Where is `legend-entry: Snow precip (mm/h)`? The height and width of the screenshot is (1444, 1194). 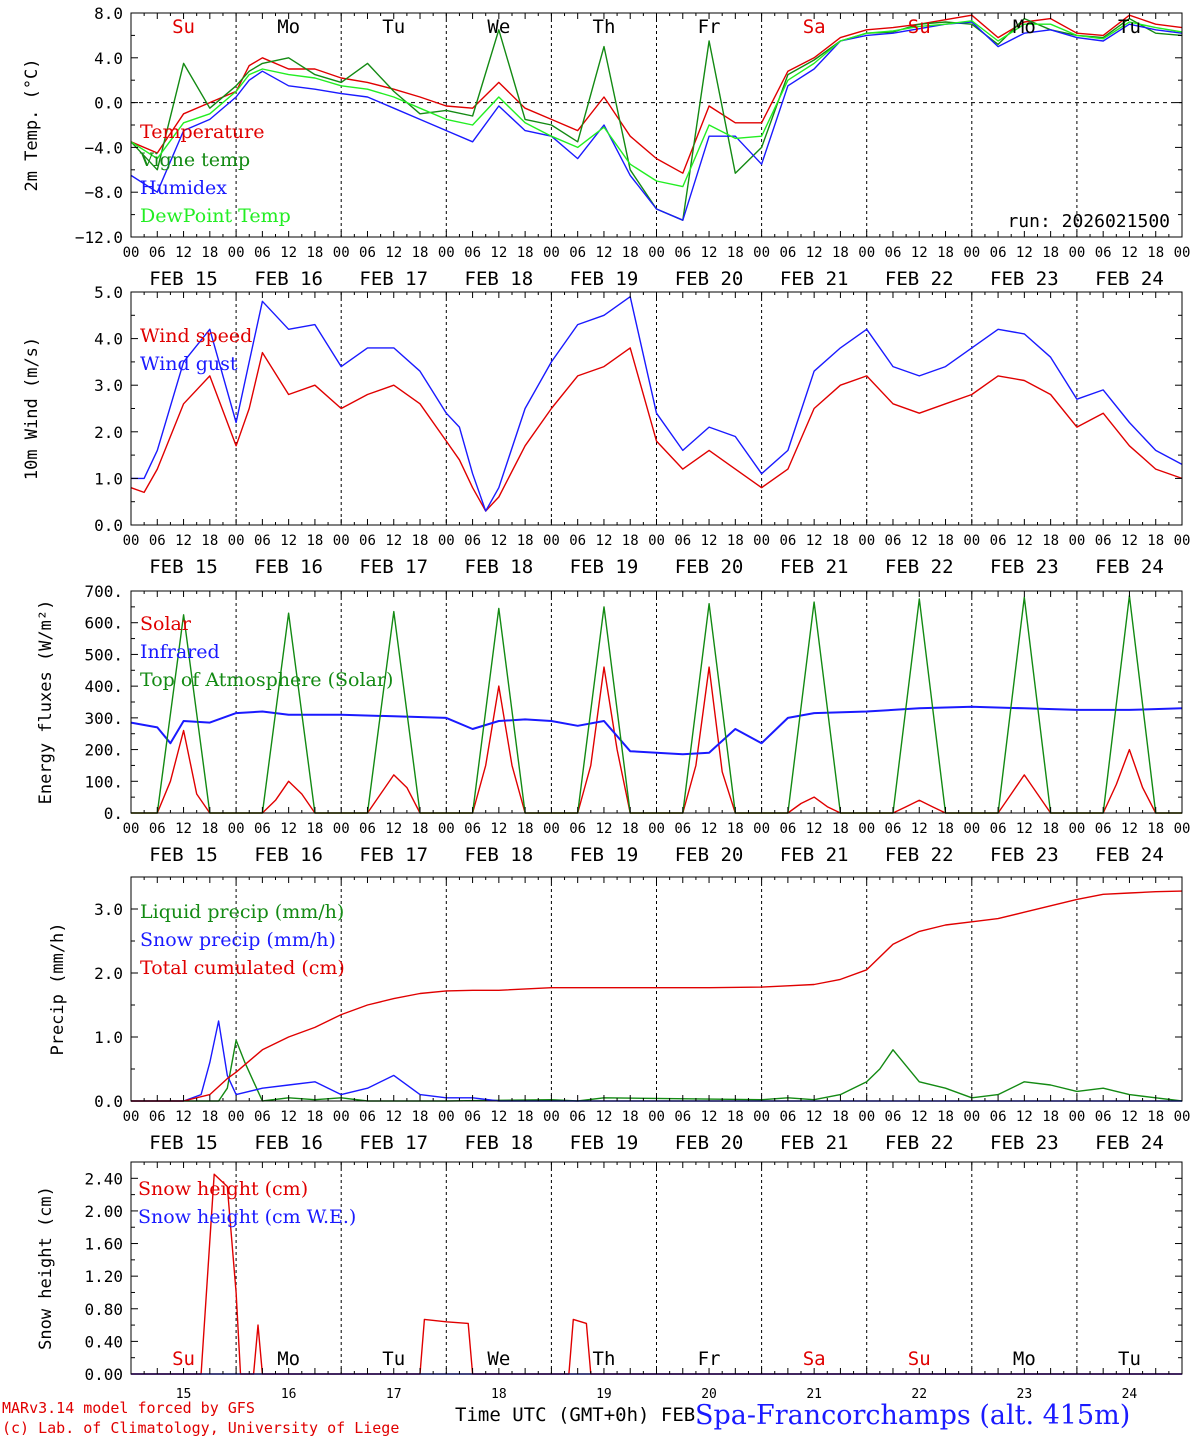
legend-entry: Snow precip (mm/h) is located at coordinates (238, 940).